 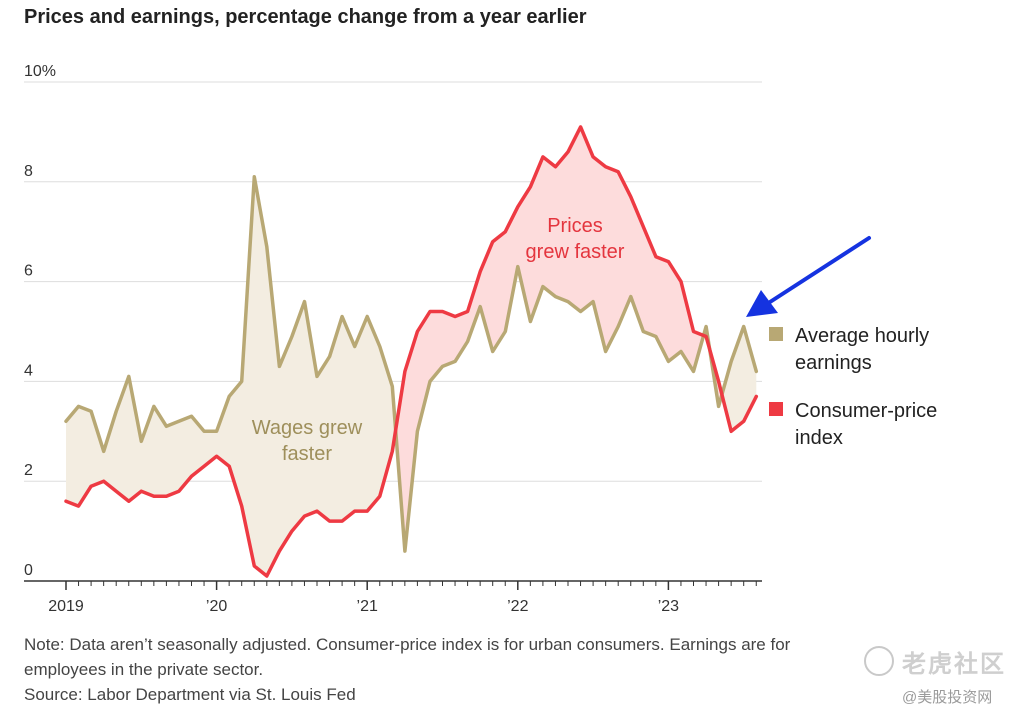 What do you see at coordinates (28, 271) in the screenshot?
I see `y-tick-label: 6` at bounding box center [28, 271].